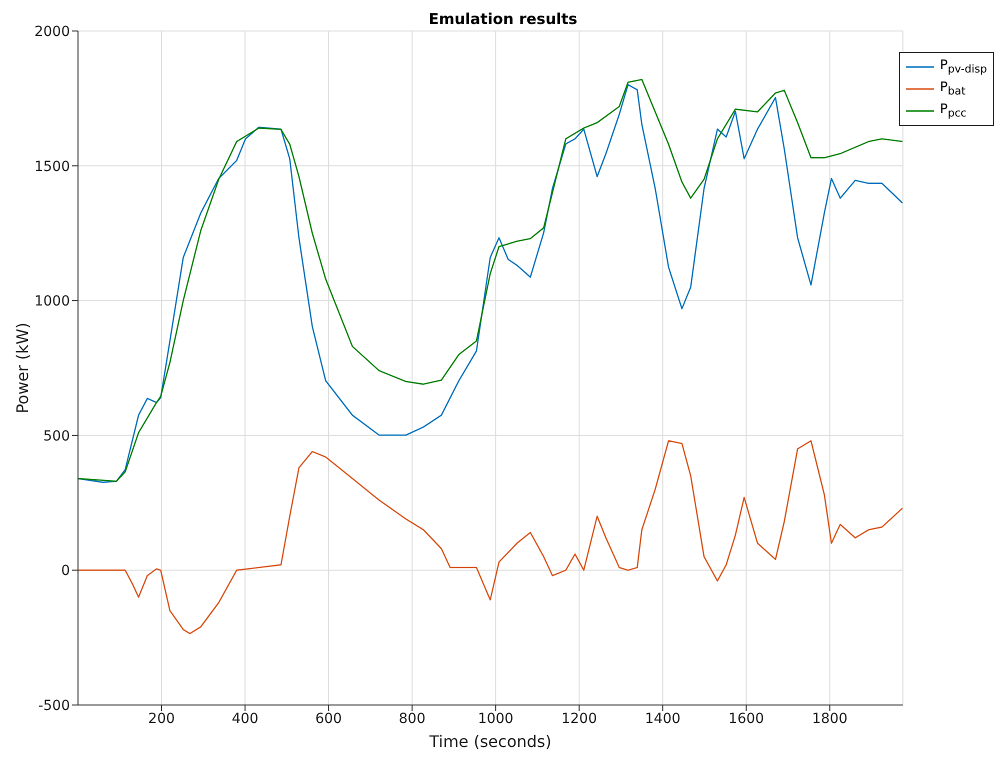 Image resolution: width=999 pixels, height=762 pixels. Describe the element at coordinates (22, 368) in the screenshot. I see `y-axis-title: Power (kW)` at that location.